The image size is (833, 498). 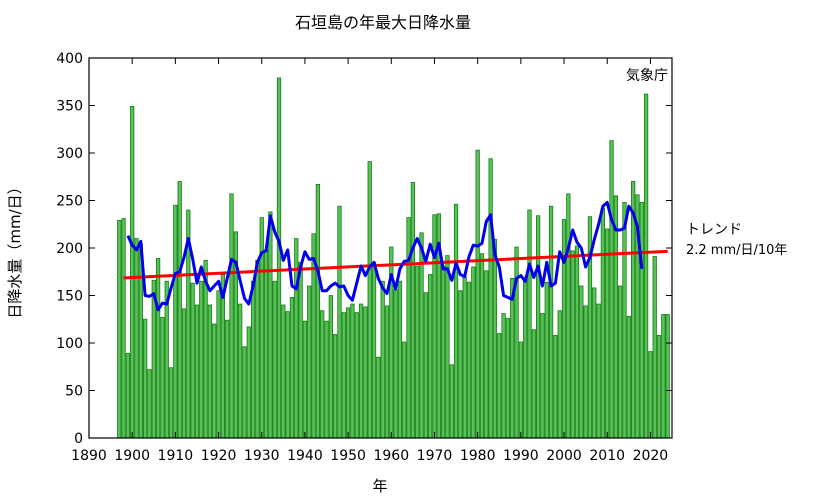 What do you see at coordinates (132, 456) in the screenshot?
I see `x-tick-label: 1900` at bounding box center [132, 456].